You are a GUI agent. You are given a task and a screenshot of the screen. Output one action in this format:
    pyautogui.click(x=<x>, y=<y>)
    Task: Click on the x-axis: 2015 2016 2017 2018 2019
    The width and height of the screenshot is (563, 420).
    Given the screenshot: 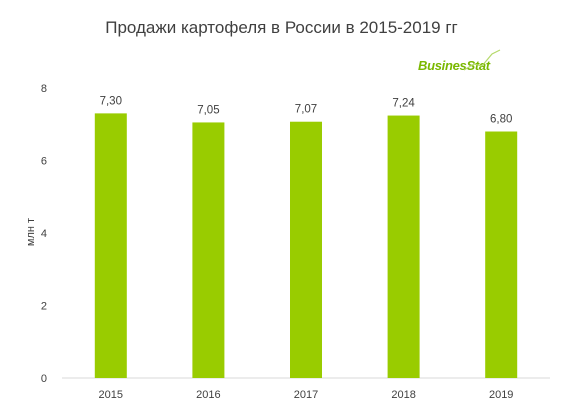 What is the action you would take?
    pyautogui.click(x=306, y=395)
    